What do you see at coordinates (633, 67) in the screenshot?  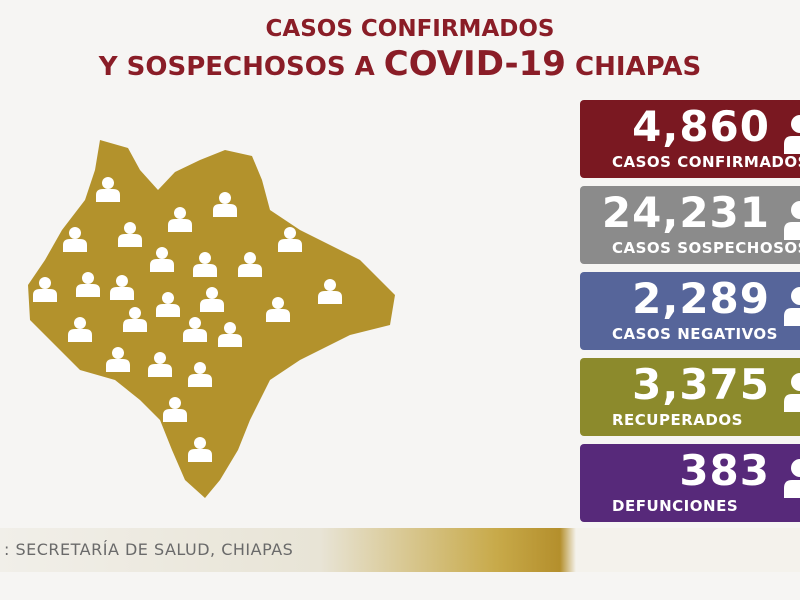 I see `title-part: CHIAPAS` at bounding box center [633, 67].